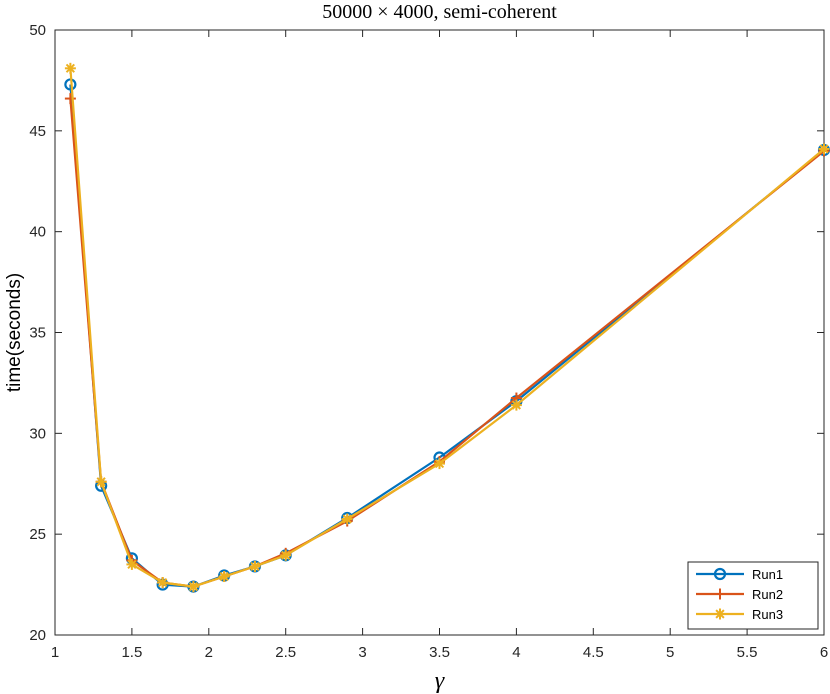 Image resolution: width=830 pixels, height=694 pixels. I want to click on y-tick-label: 45, so click(37, 131).